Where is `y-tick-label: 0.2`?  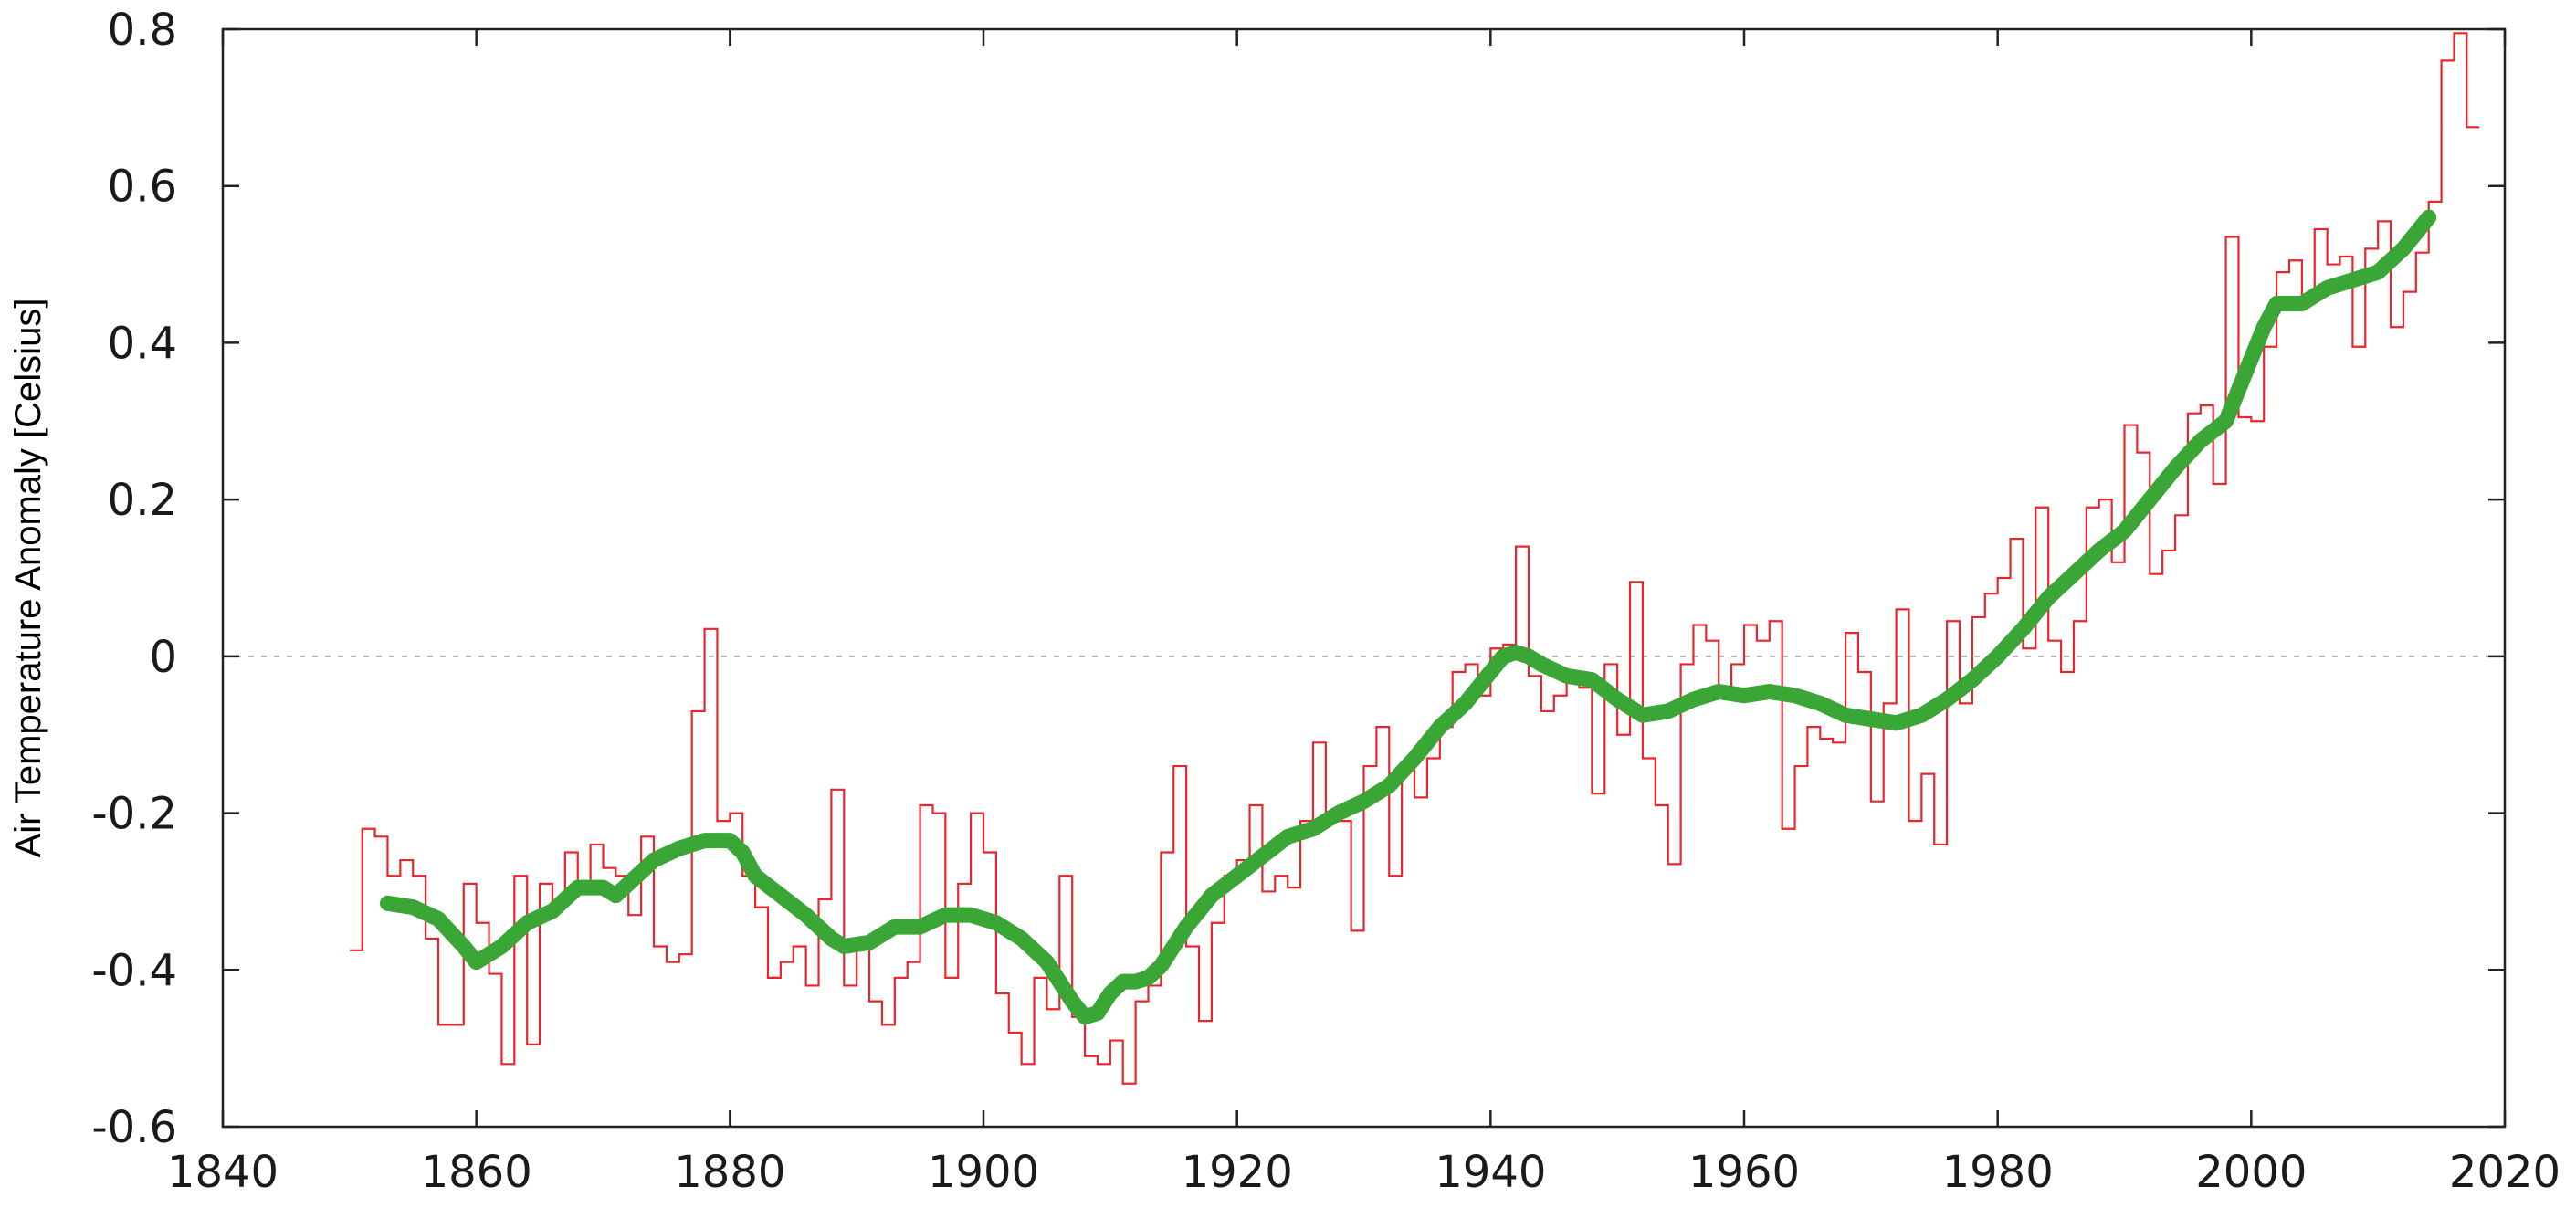
y-tick-label: 0.2 is located at coordinates (142, 501).